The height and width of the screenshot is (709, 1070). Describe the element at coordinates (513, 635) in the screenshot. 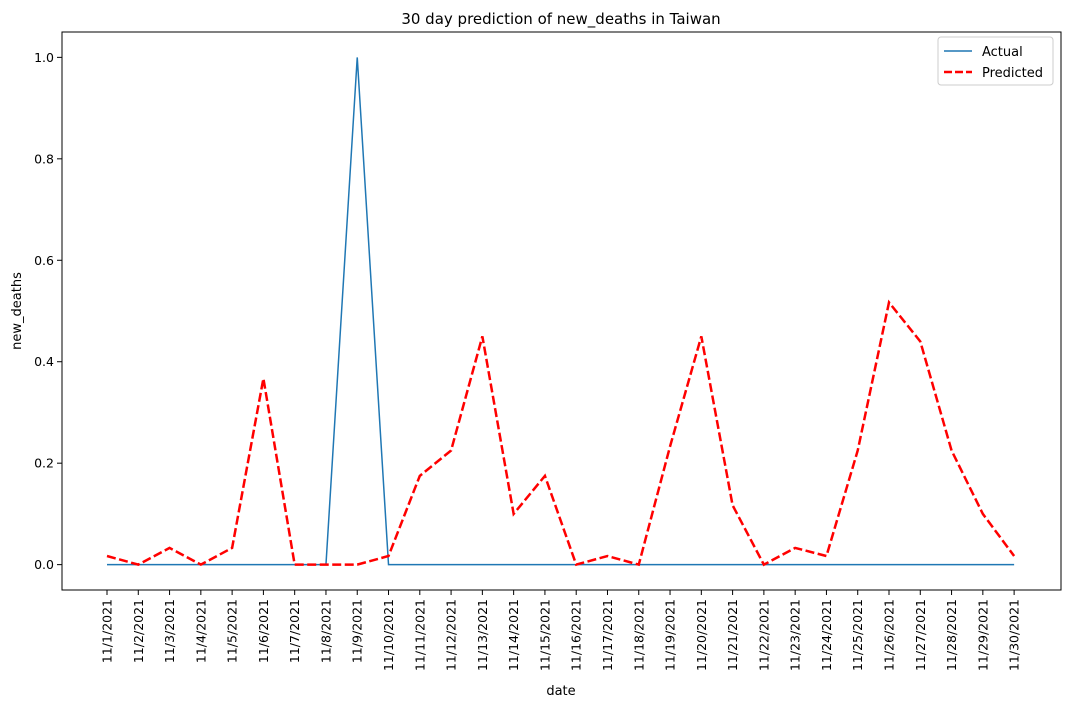

I see `x-tick-label: 11/14/2021` at that location.